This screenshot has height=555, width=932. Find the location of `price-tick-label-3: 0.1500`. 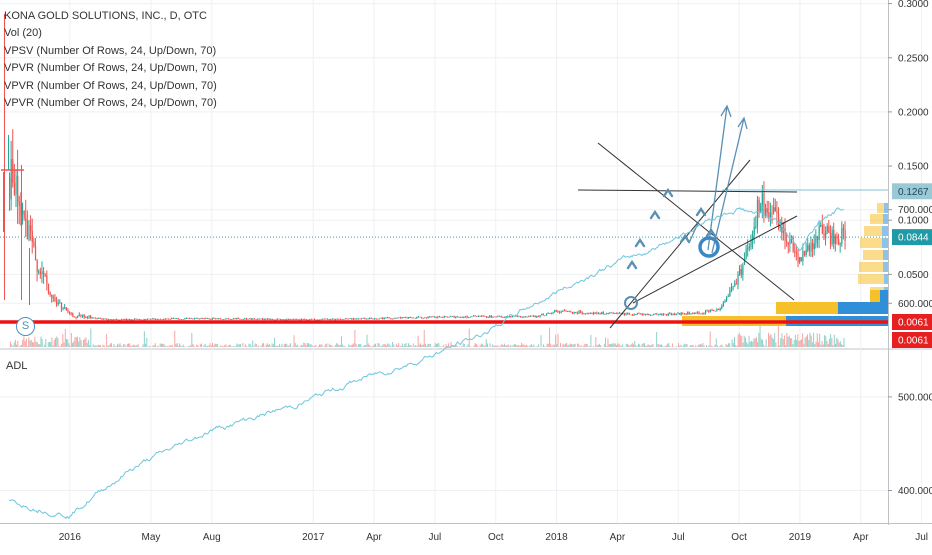

price-tick-label-3: 0.1500 is located at coordinates (913, 167).